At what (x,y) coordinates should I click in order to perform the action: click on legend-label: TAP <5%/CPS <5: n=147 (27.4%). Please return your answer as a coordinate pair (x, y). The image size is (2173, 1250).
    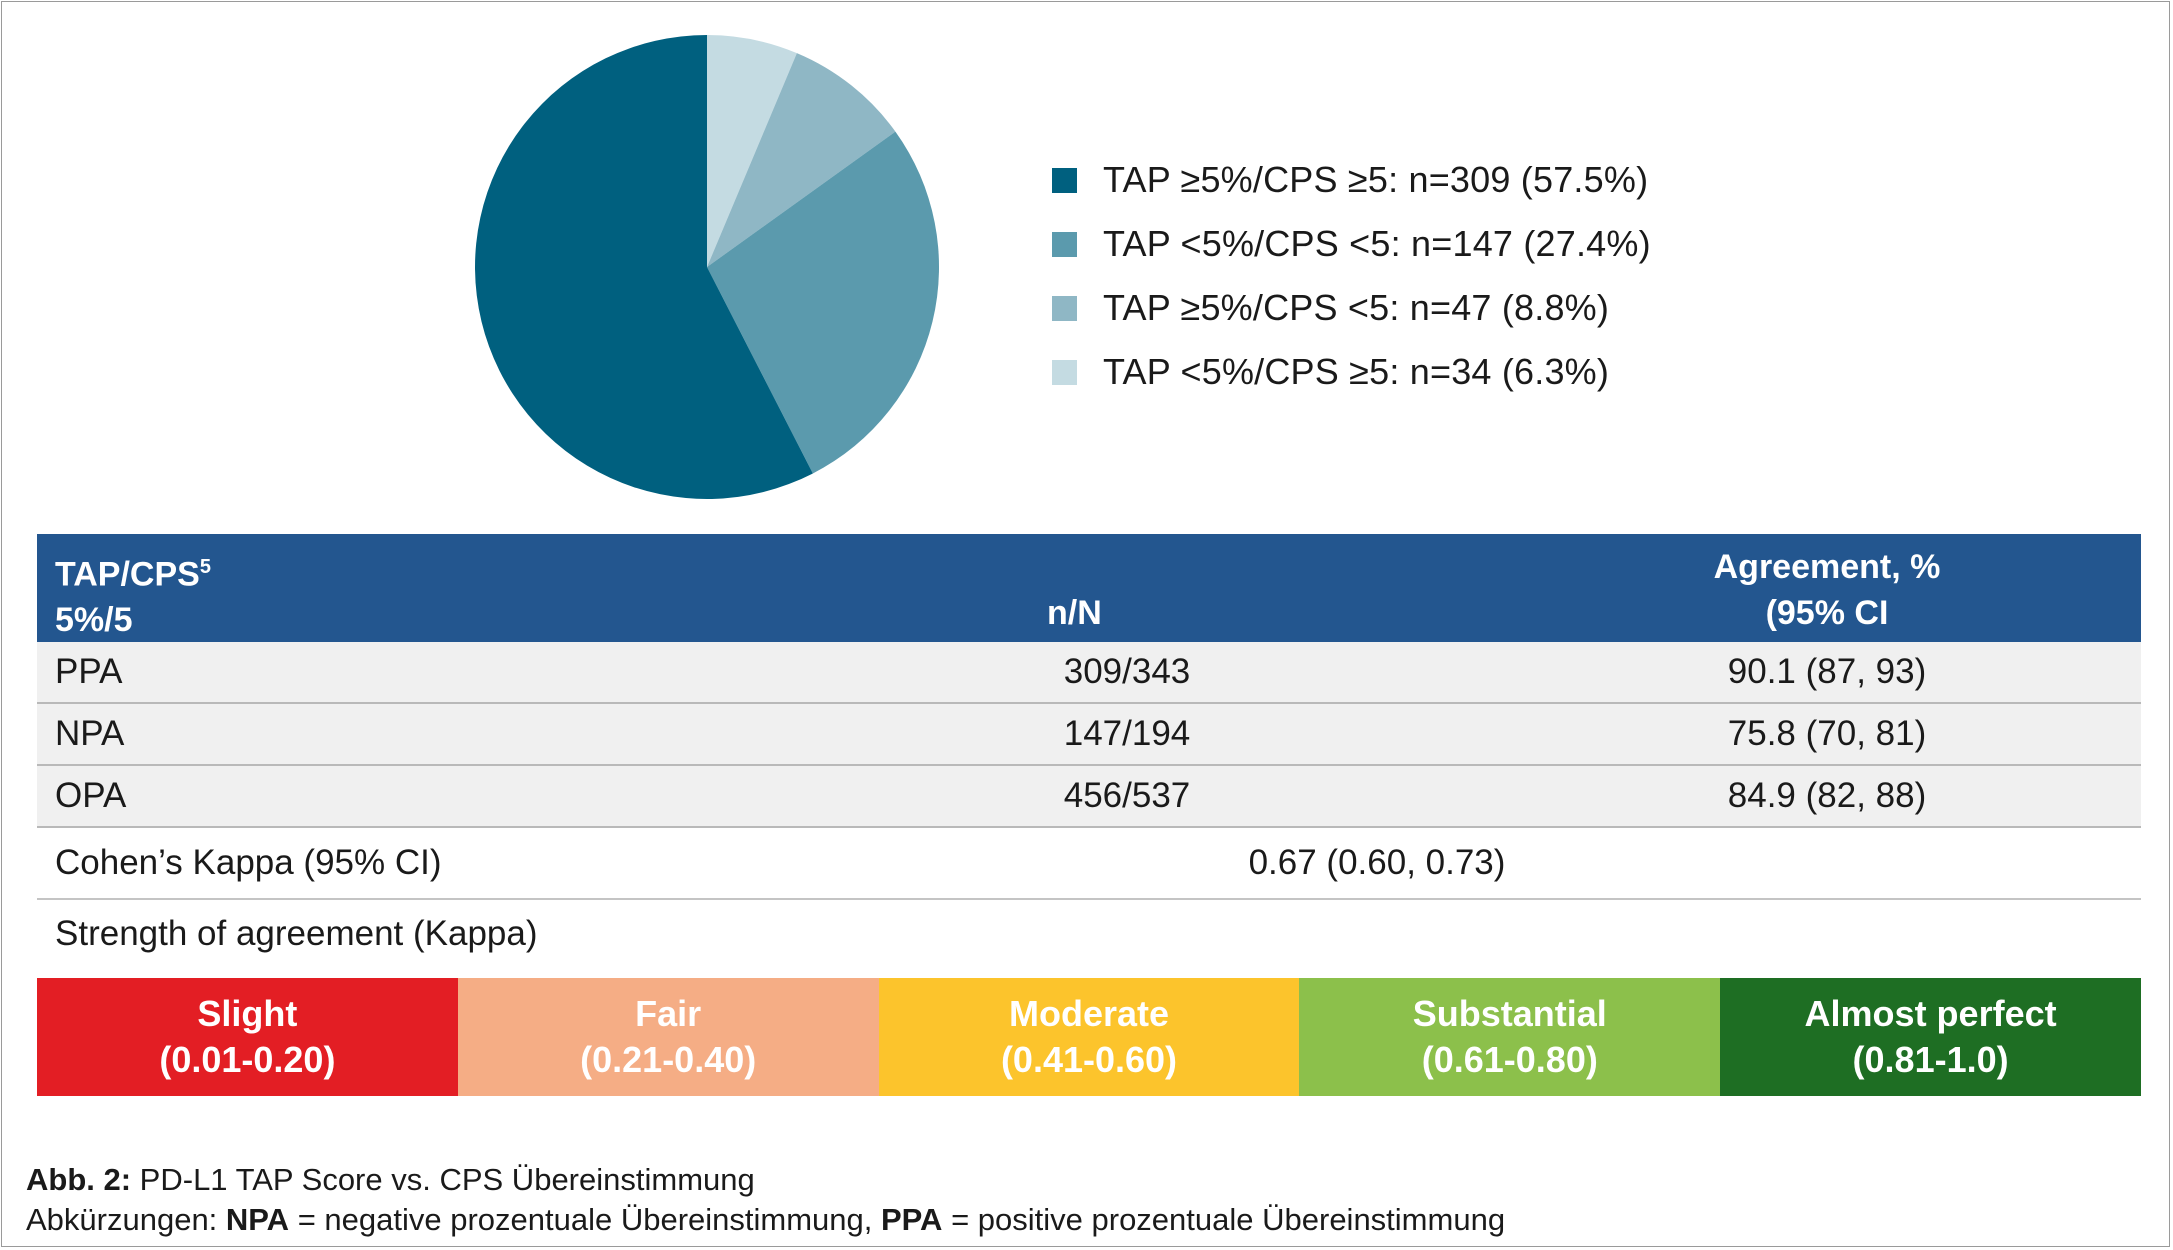
    Looking at the image, I should click on (1377, 243).